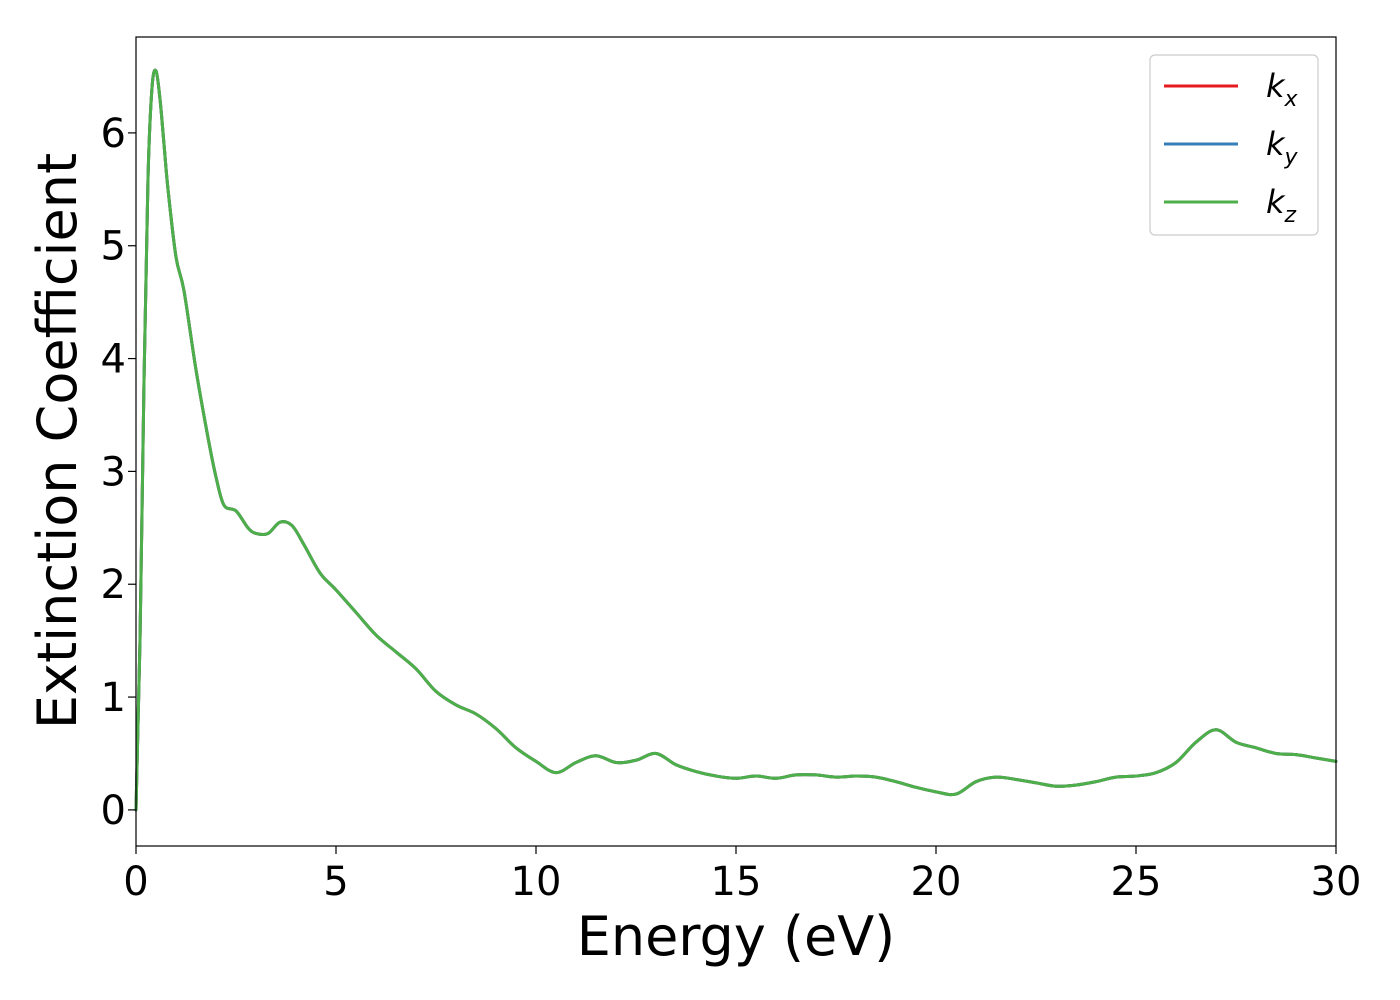 The height and width of the screenshot is (1000, 1400). Describe the element at coordinates (113, 811) in the screenshot. I see `y-tick-label: 0` at that location.